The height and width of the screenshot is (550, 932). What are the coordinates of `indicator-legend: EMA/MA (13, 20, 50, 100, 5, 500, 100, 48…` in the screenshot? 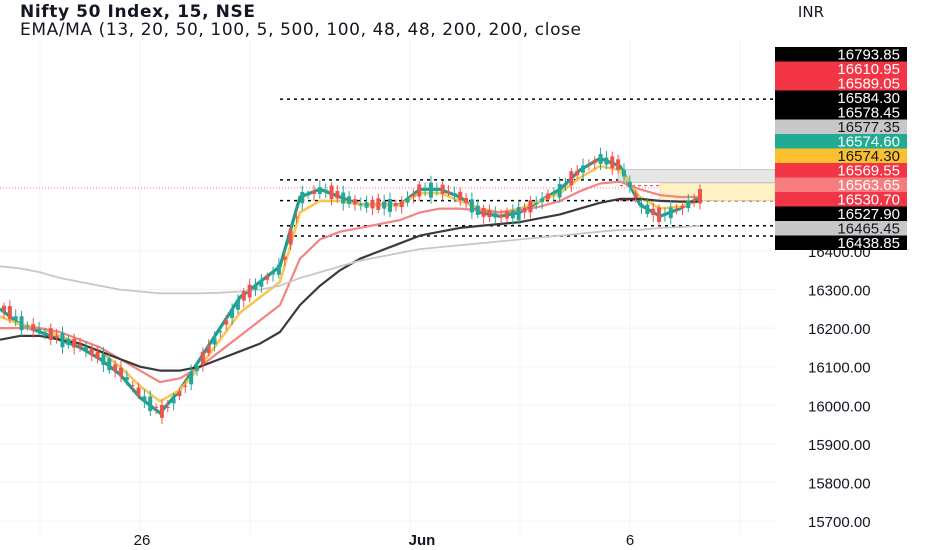 It's located at (301, 30).